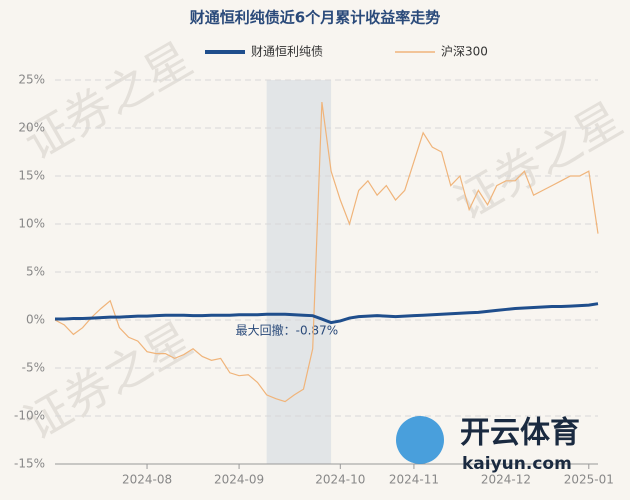 The width and height of the screenshot is (630, 500). What do you see at coordinates (420, 440) in the screenshot?
I see `logo-icon` at bounding box center [420, 440].